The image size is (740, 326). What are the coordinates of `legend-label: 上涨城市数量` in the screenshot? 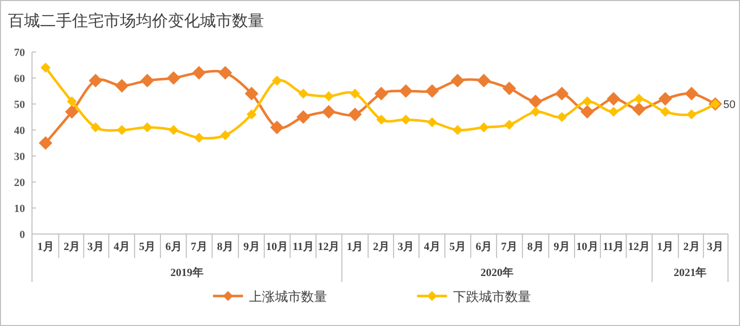 It's located at (288, 296).